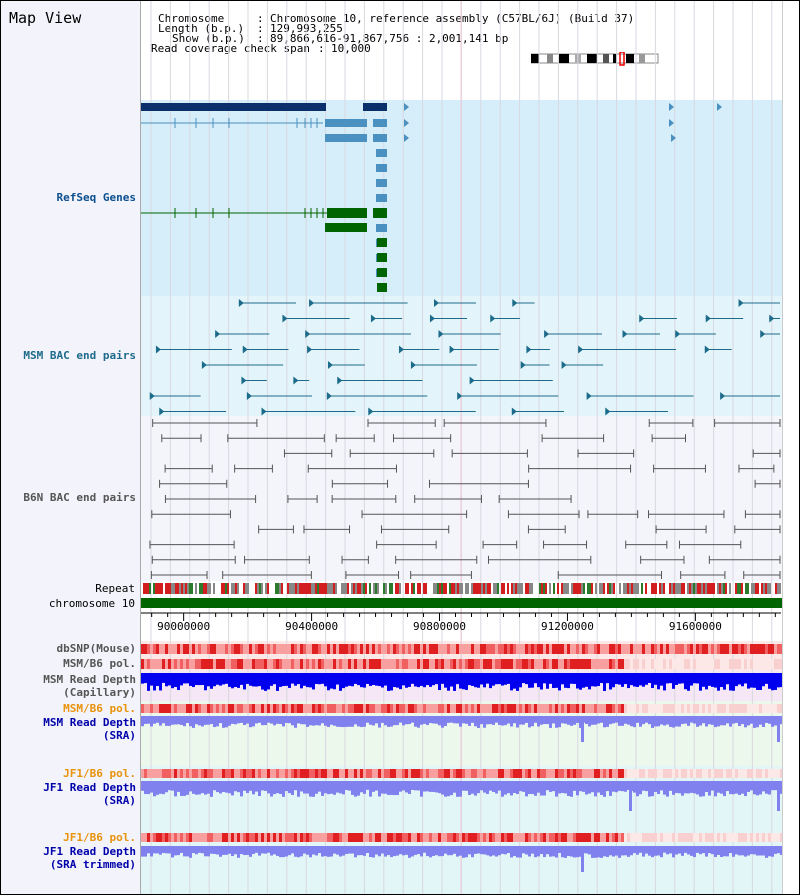  What do you see at coordinates (695, 626) in the screenshot?
I see `axis-tick-label: 91600000` at bounding box center [695, 626].